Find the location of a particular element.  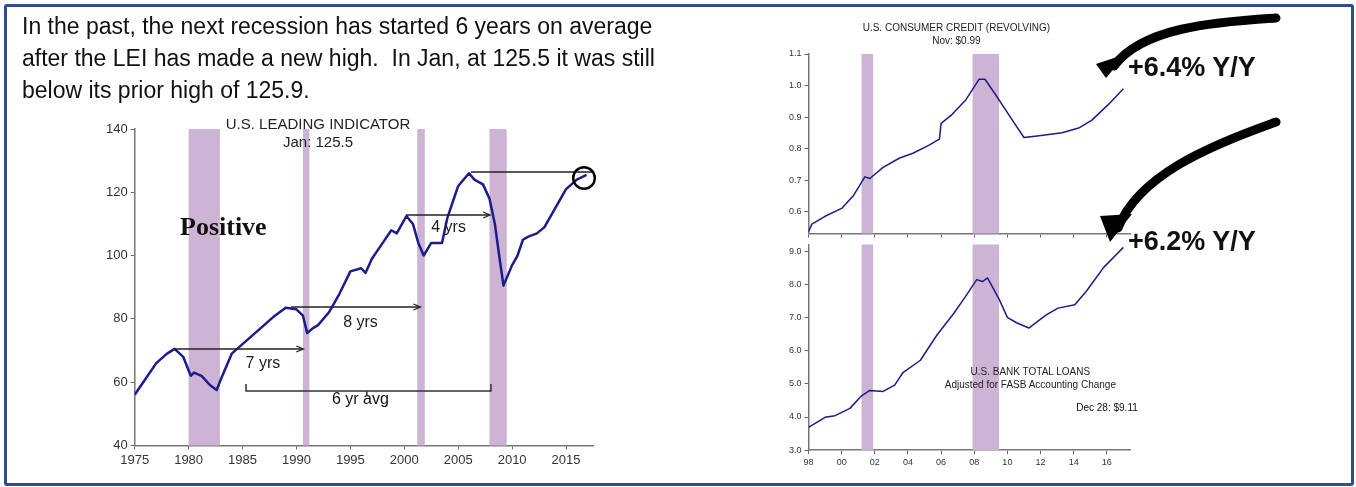

y-tick-label: 80 is located at coordinates (120, 318).